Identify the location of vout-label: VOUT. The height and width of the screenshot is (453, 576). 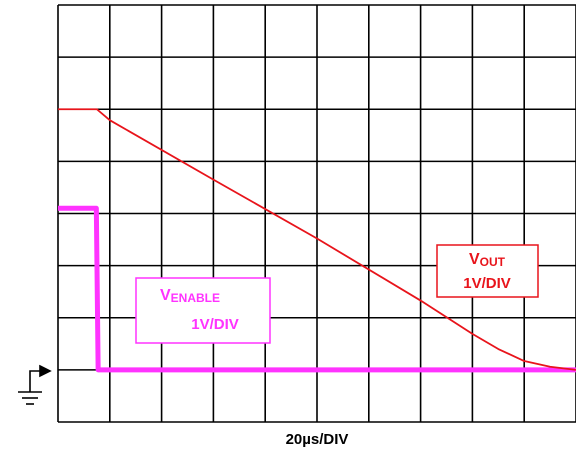
(487, 260).